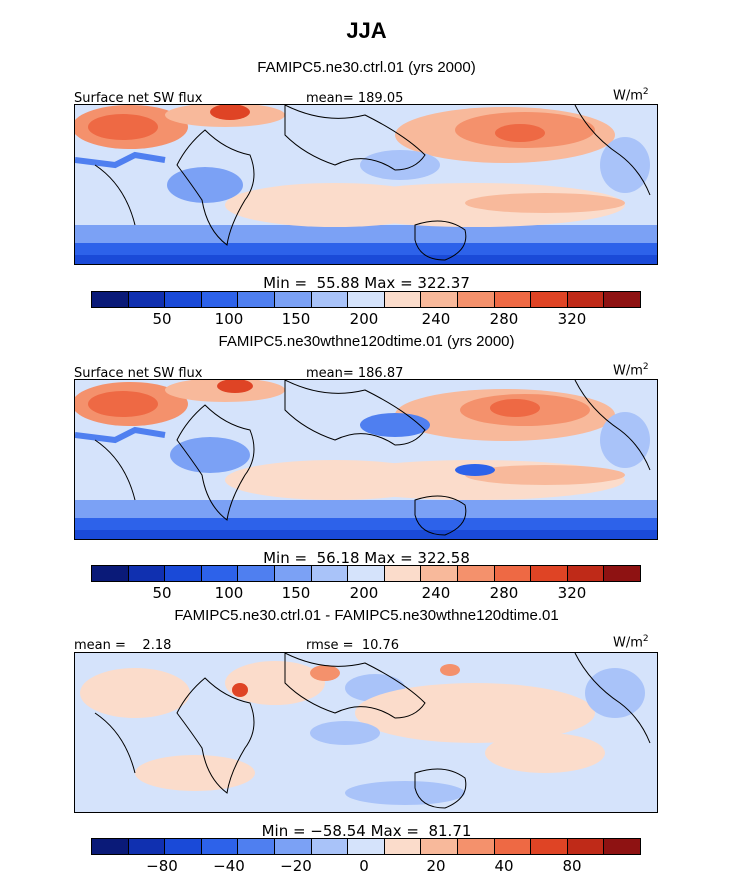 This screenshot has height=883, width=733. Describe the element at coordinates (366, 283) in the screenshot. I see `panel-1-minmax: Min = 55.88 Max = 322.37` at that location.